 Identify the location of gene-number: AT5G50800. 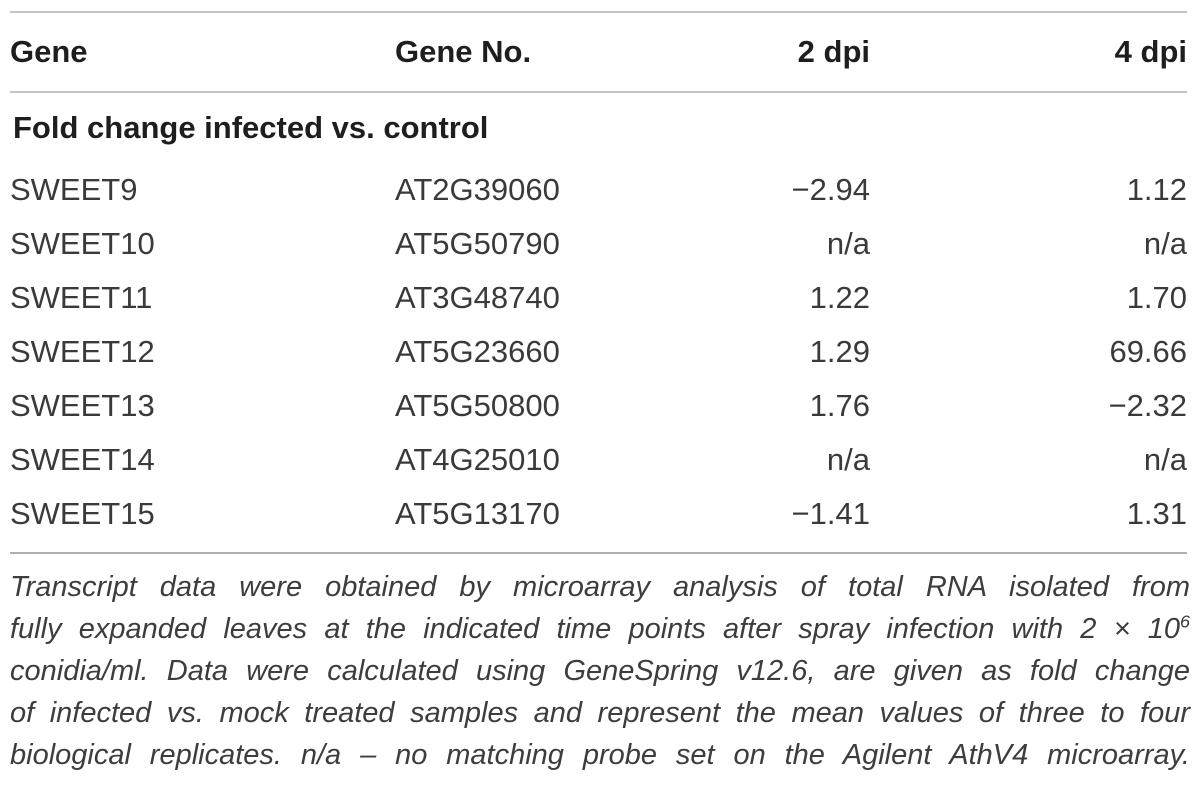
(477, 405).